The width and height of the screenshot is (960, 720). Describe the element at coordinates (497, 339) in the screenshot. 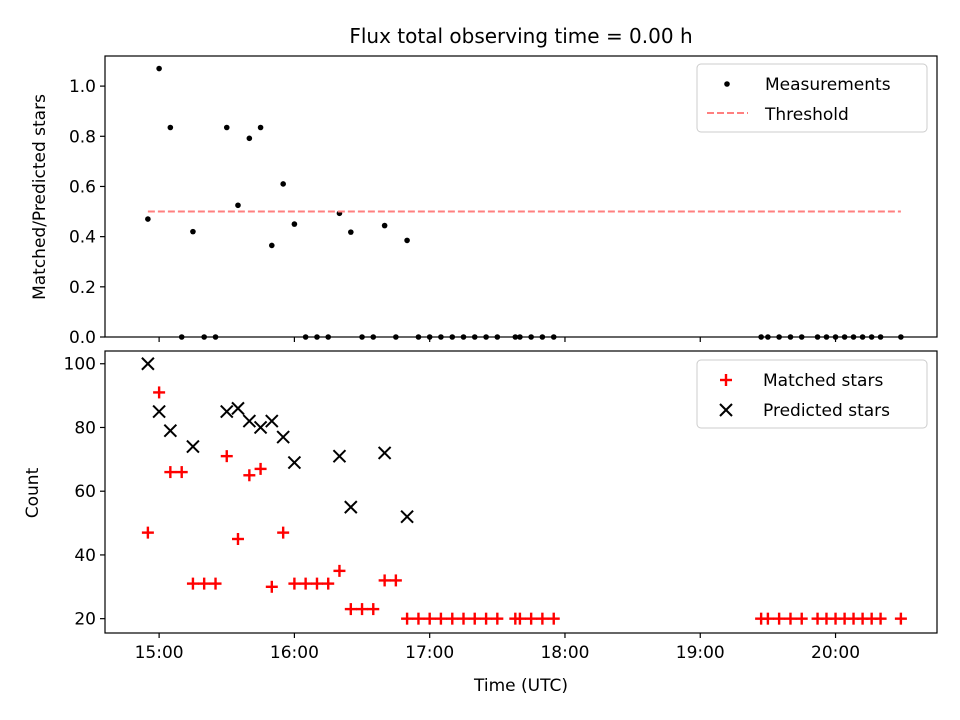

I see `top-x-ticks` at that location.